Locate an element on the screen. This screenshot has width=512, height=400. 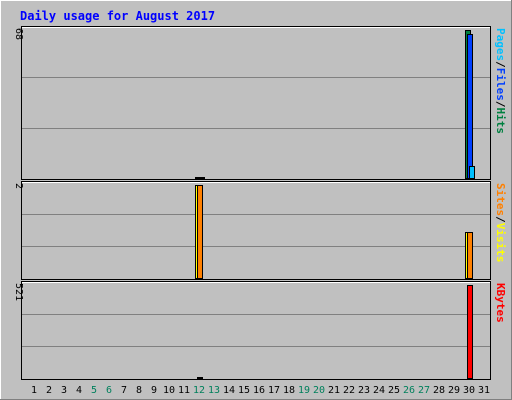
legend: Sites/Visits is located at coordinates (500, 223).